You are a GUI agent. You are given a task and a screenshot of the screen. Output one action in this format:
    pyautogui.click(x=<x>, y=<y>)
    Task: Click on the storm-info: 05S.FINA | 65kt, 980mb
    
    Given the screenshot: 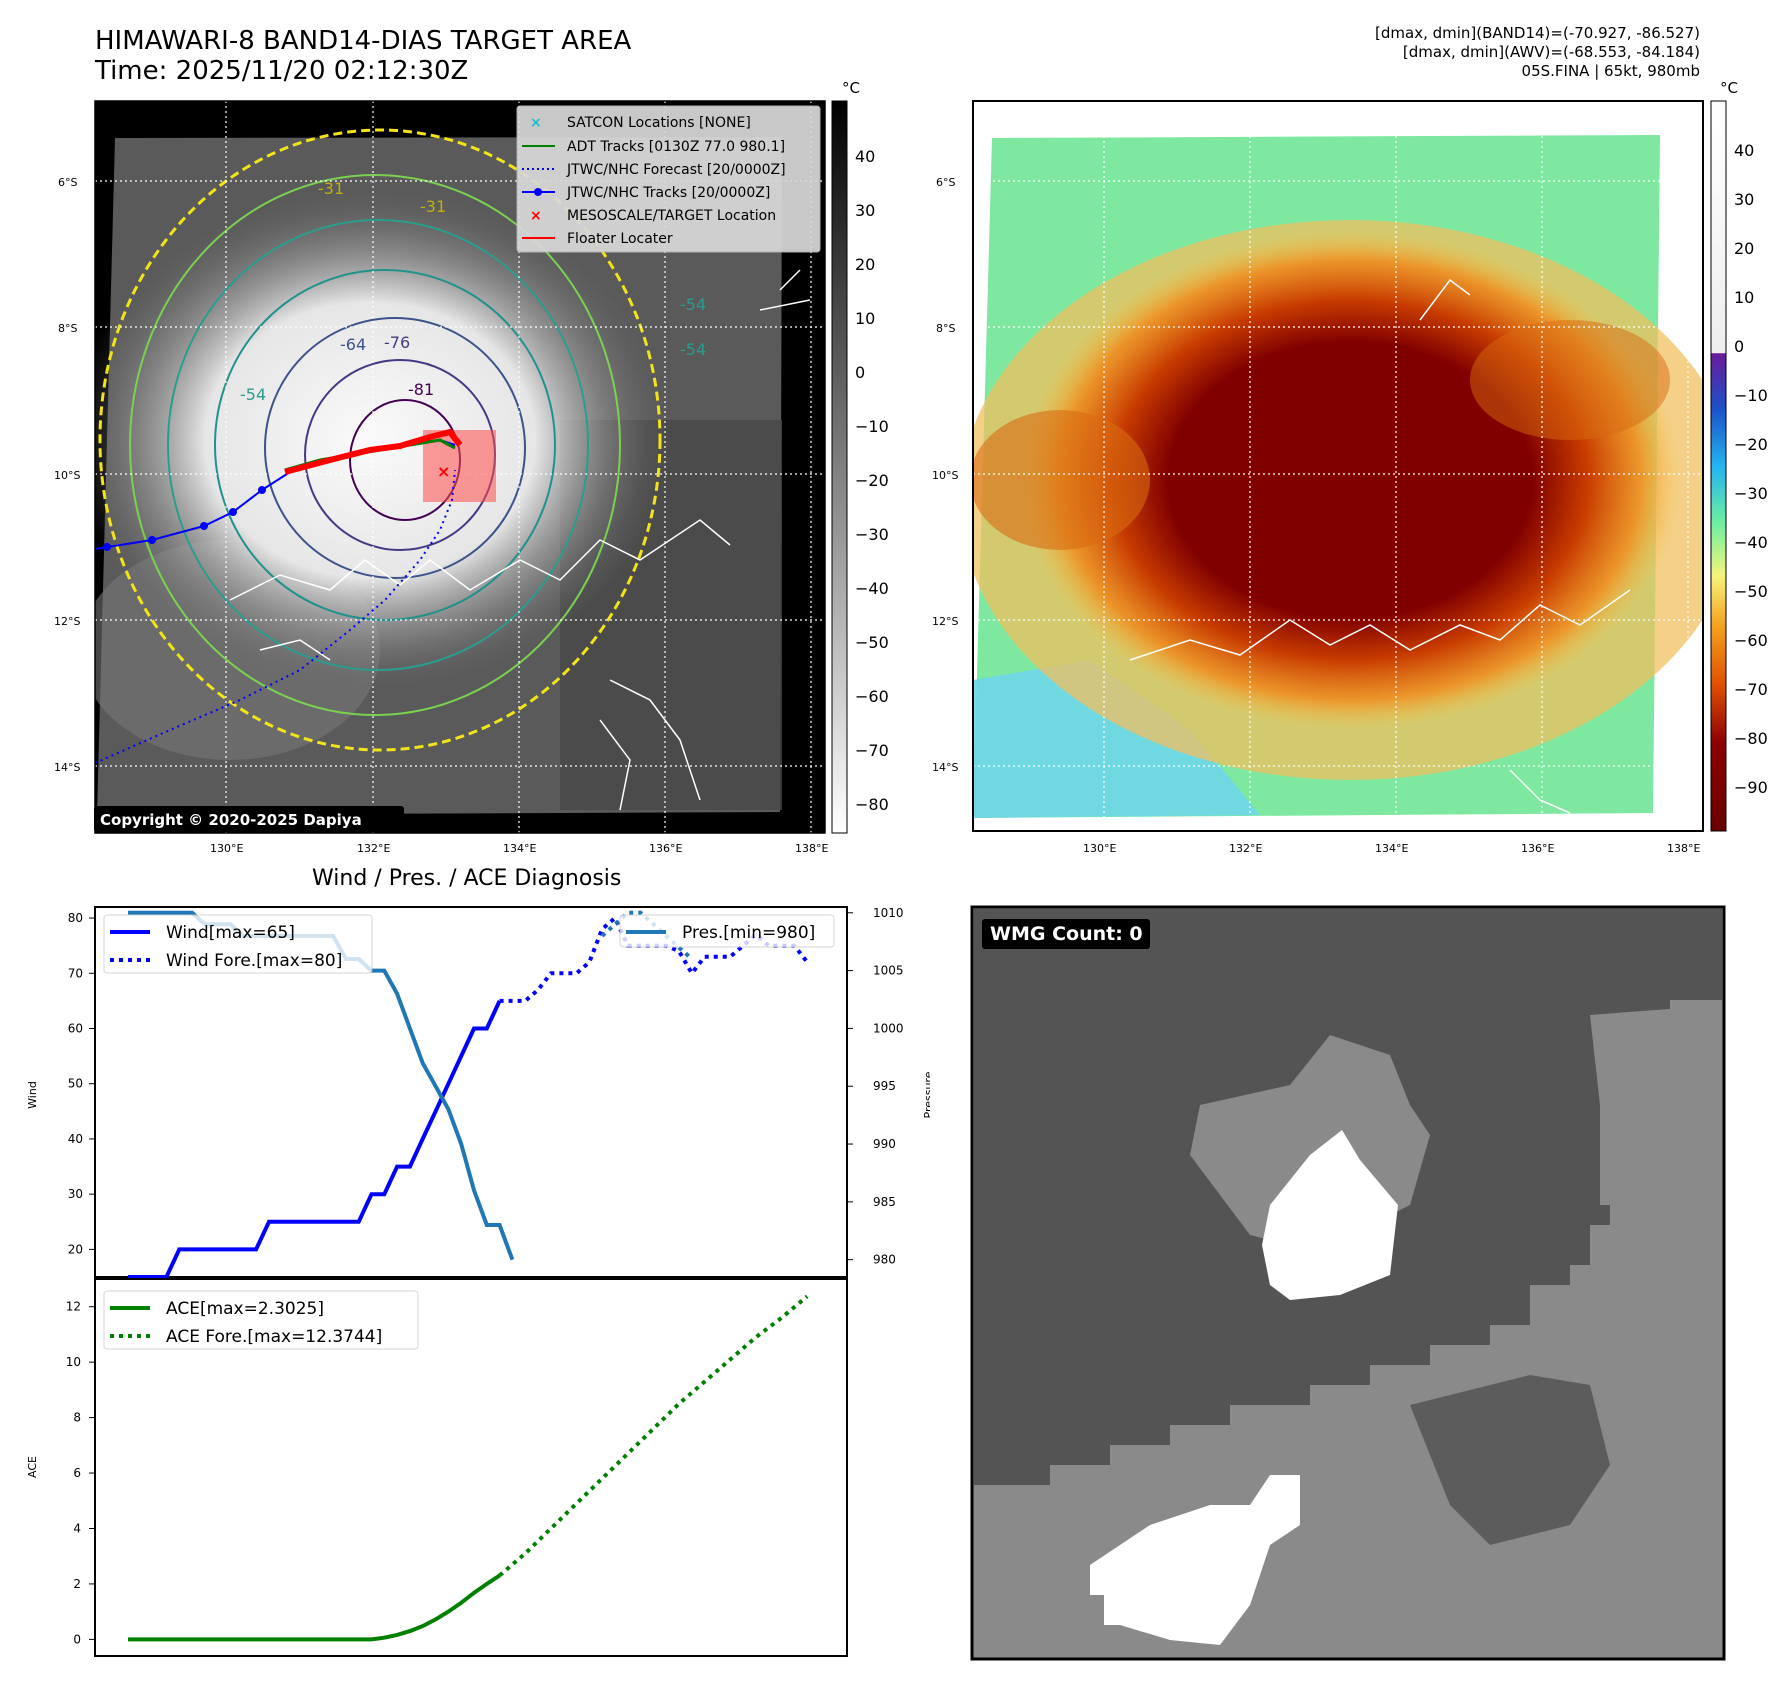 What is the action you would take?
    pyautogui.click(x=1610, y=71)
    